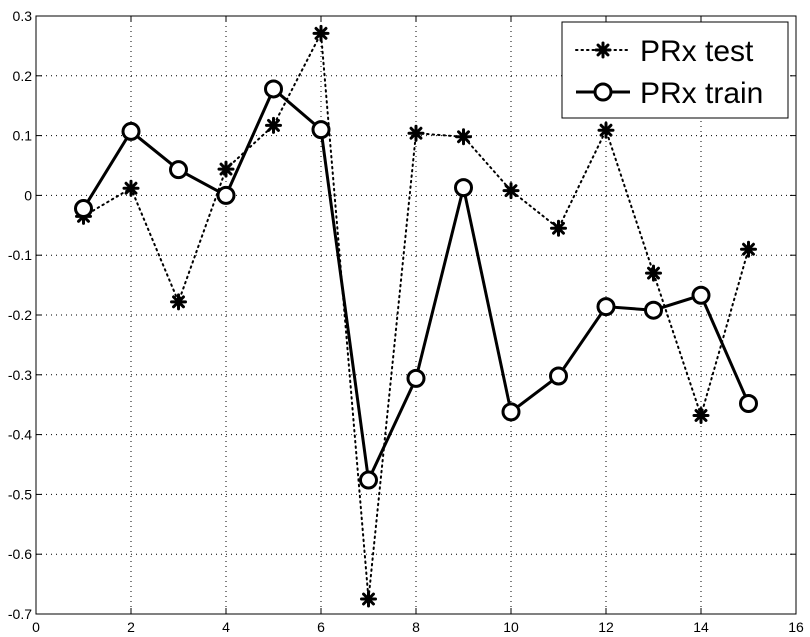 The width and height of the screenshot is (810, 637). I want to click on y-tick-label: -0.2, so click(20, 315).